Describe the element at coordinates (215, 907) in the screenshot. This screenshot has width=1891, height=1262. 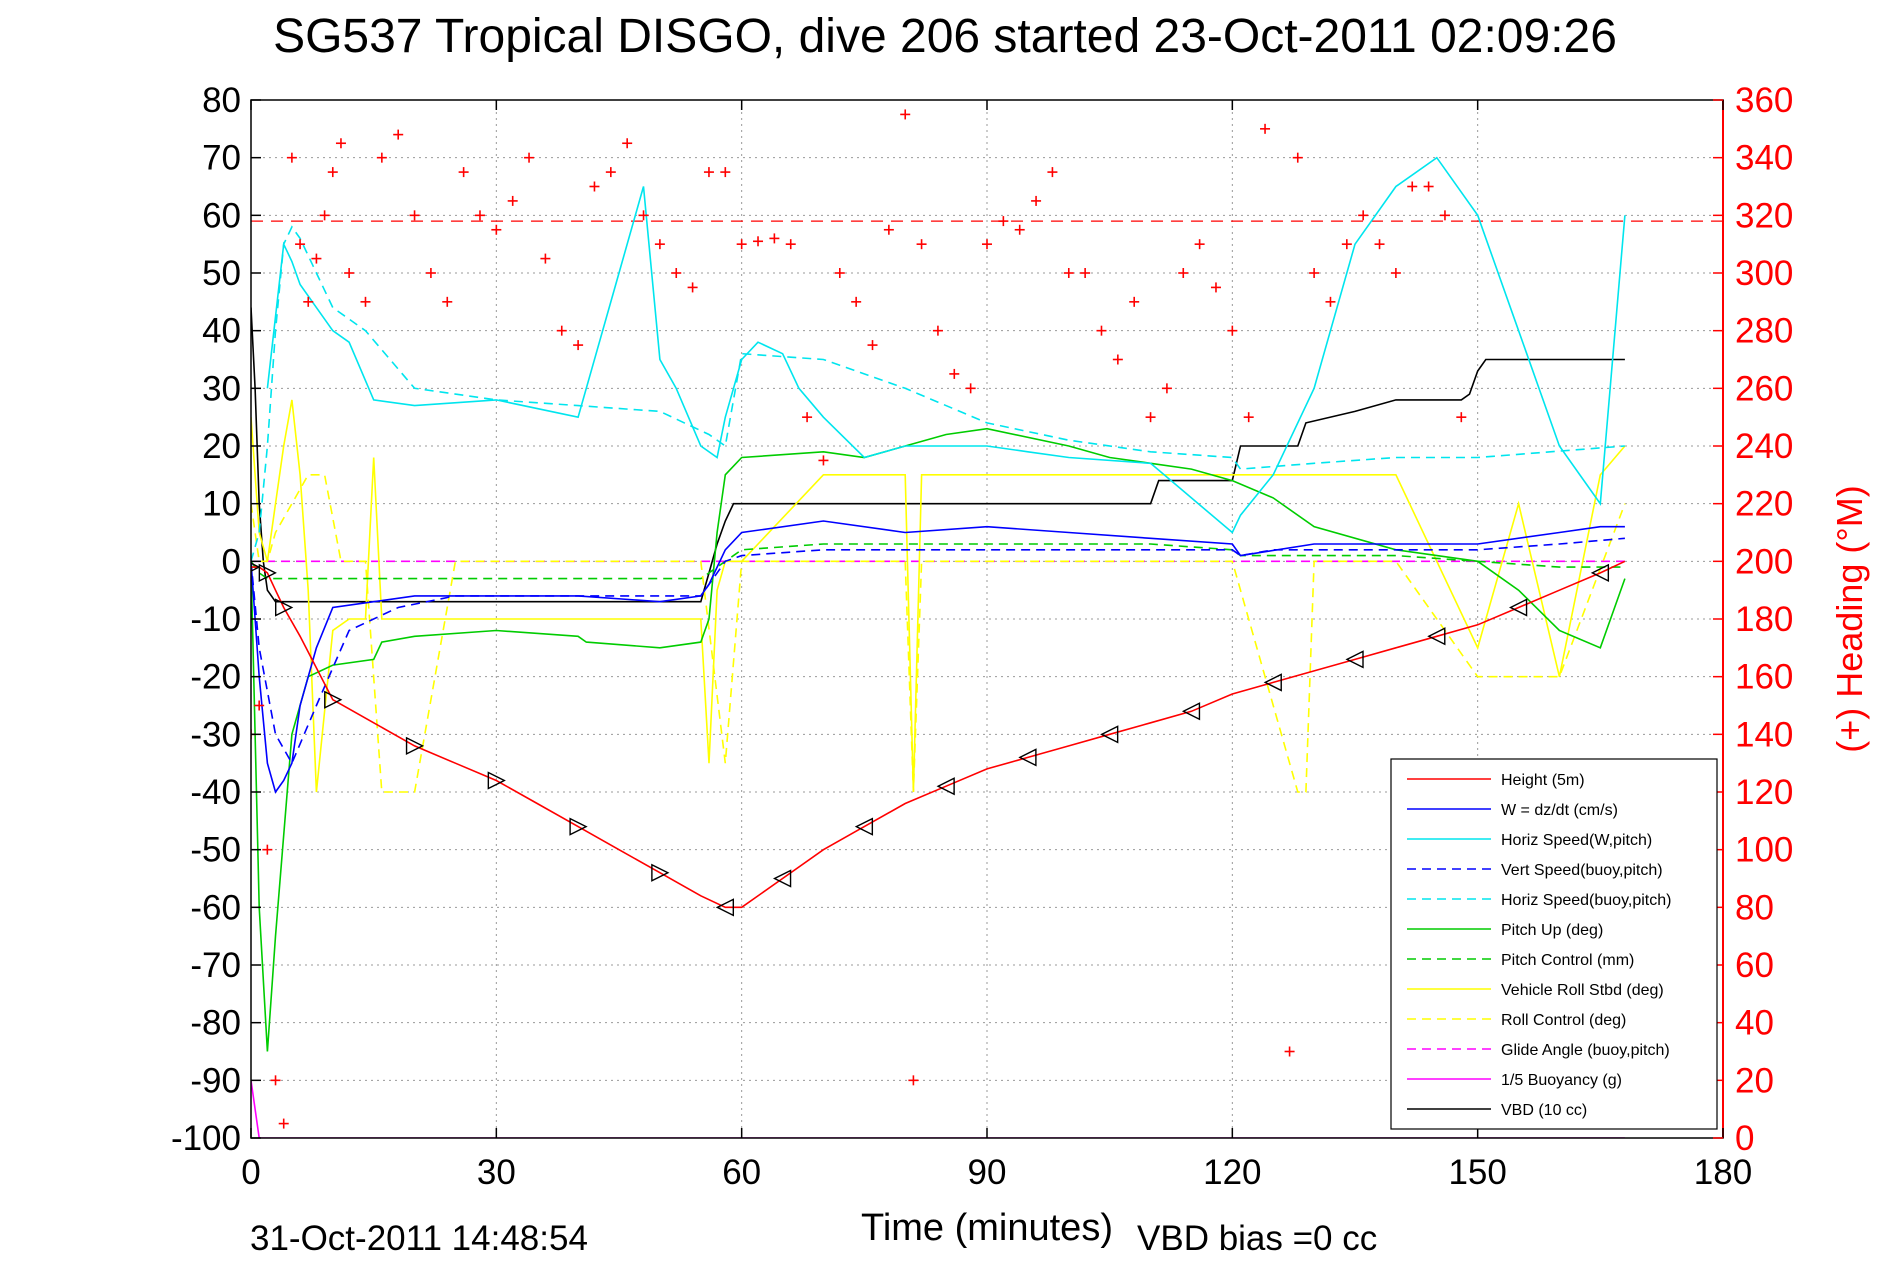
I see `y-tick-label: -60` at that location.